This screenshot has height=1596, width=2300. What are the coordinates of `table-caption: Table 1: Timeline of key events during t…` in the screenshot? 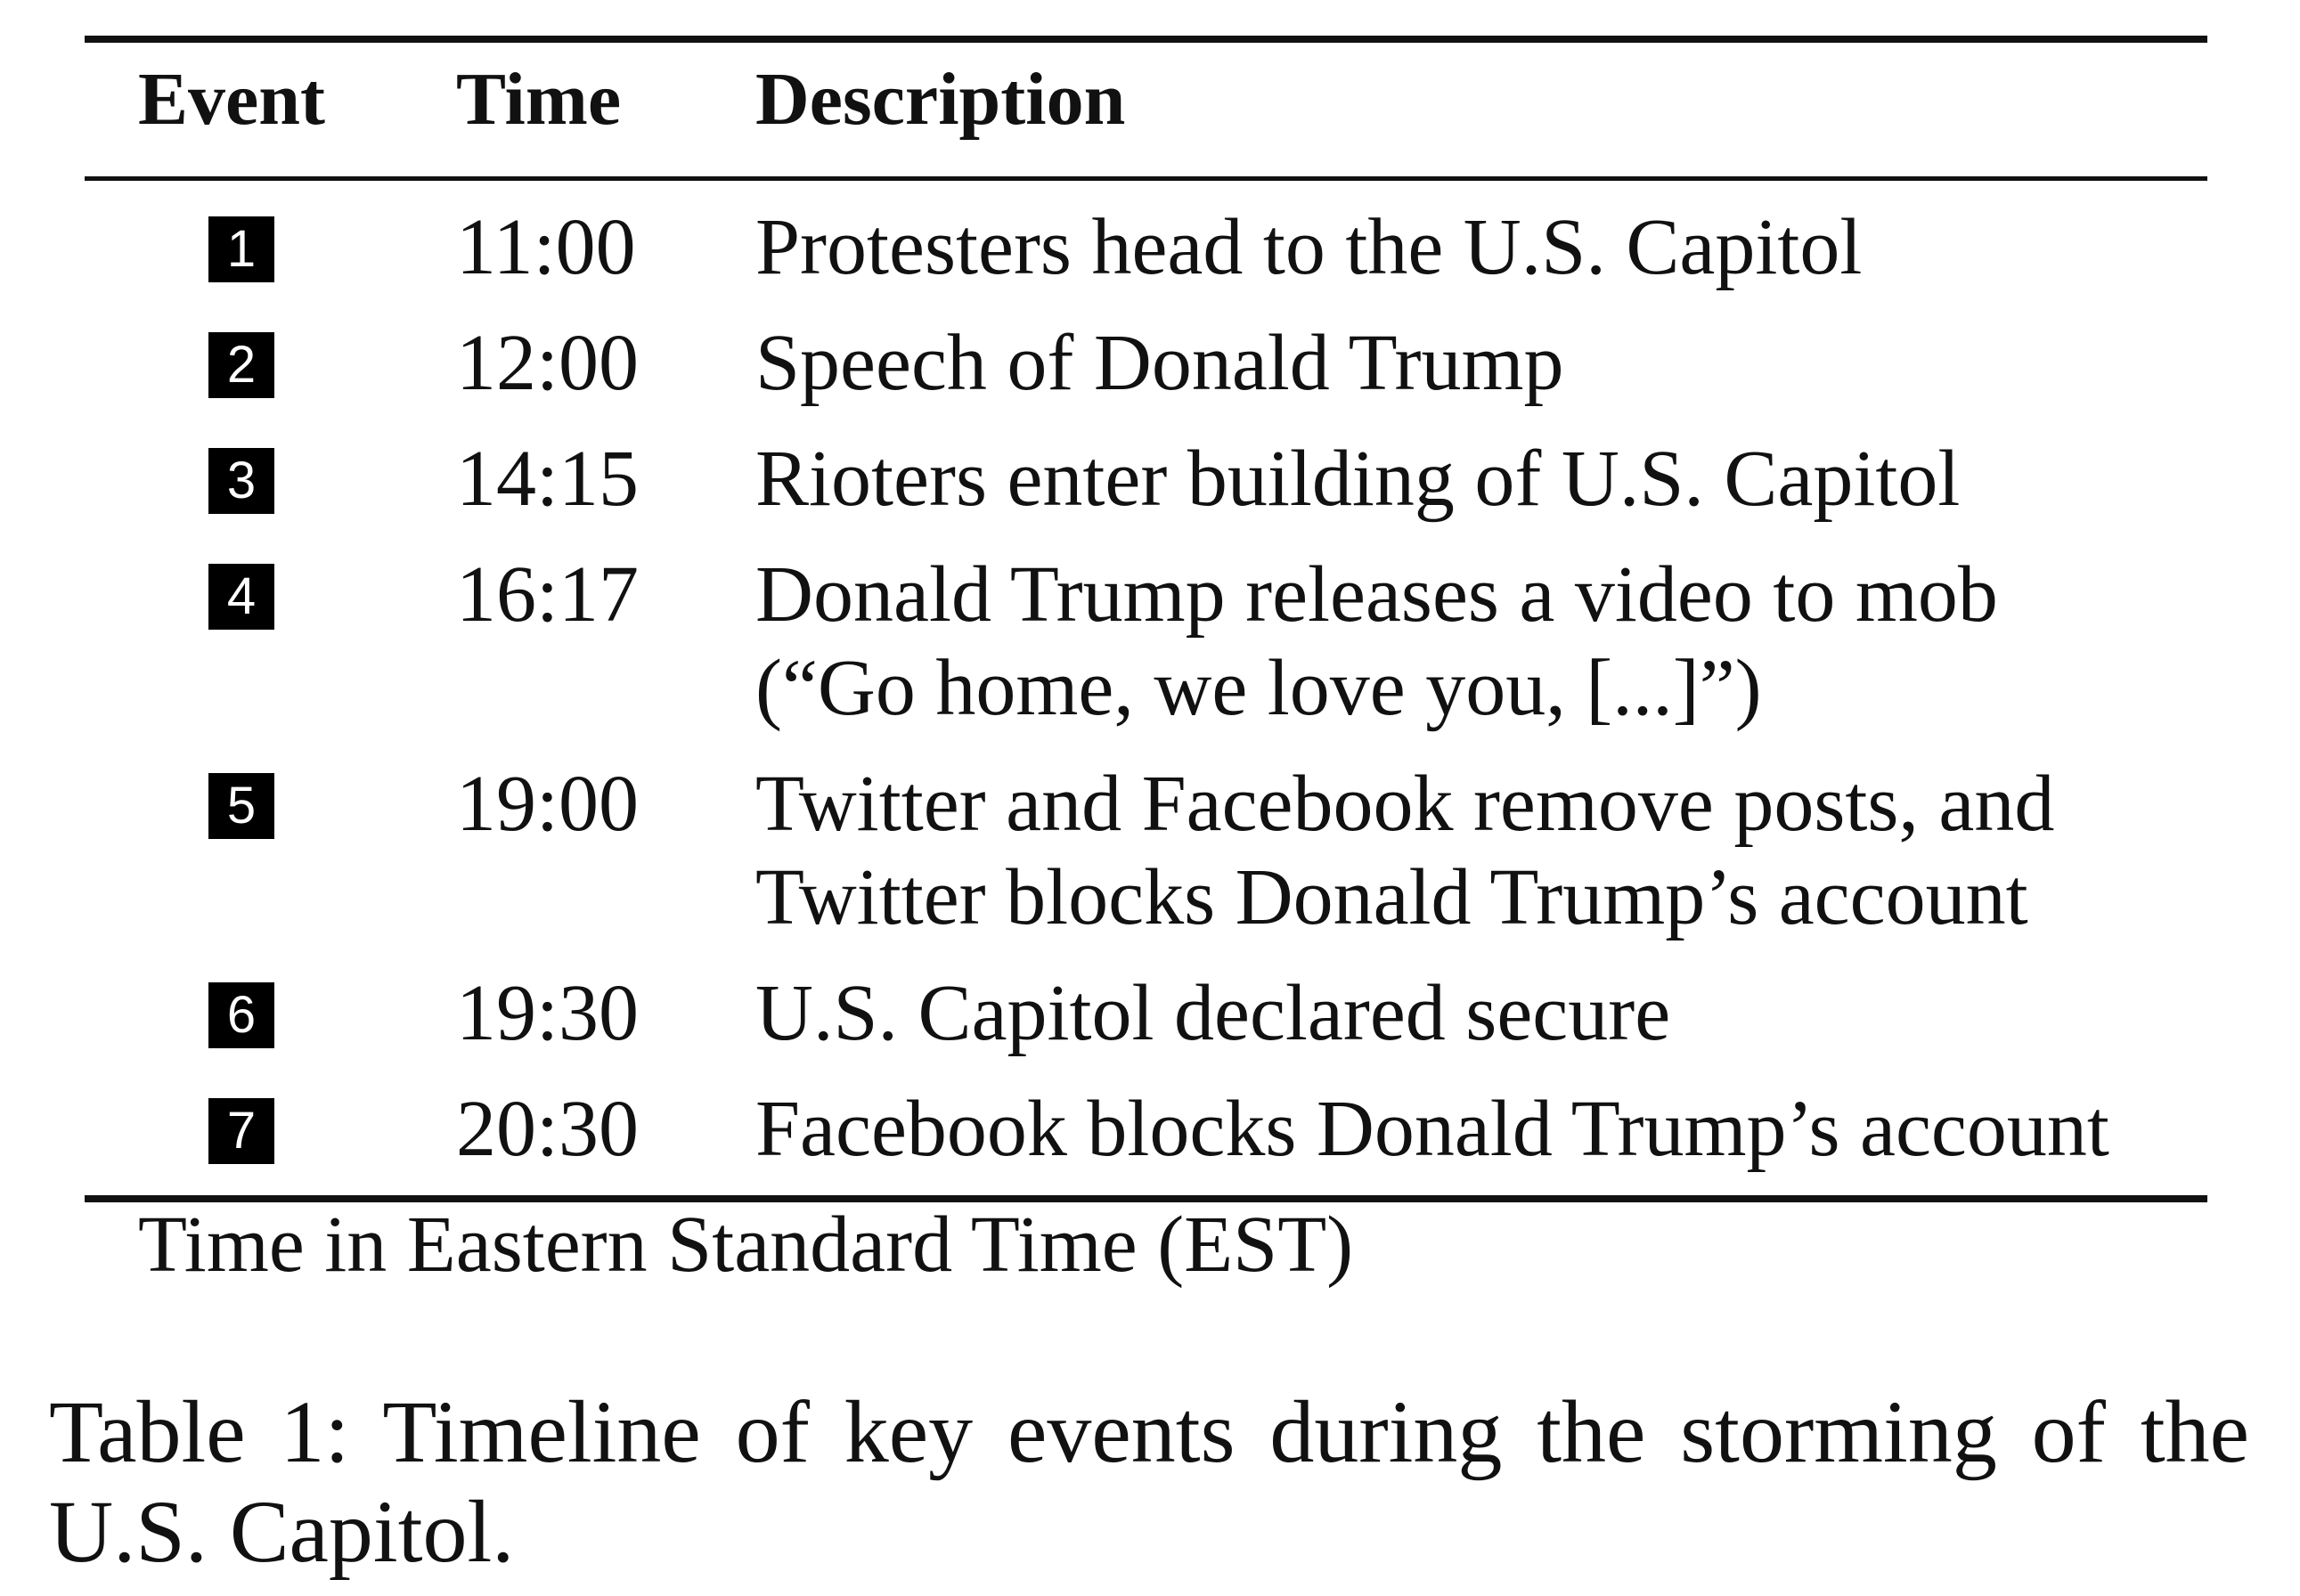 It's located at (1149, 1482).